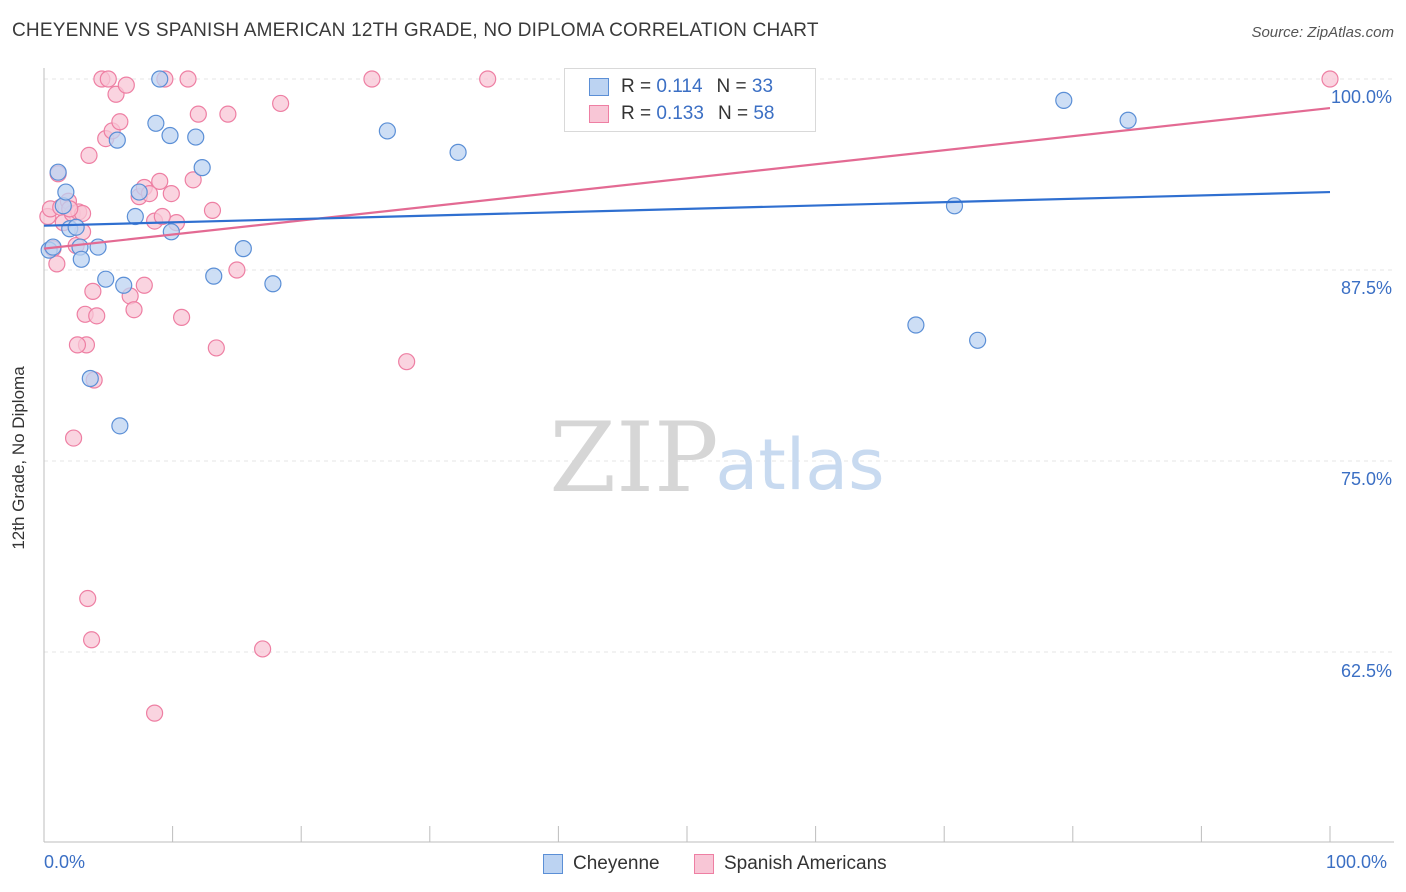  What do you see at coordinates (1357, 862) in the screenshot?
I see `x-tick-label-max: 100.0%` at bounding box center [1357, 862].